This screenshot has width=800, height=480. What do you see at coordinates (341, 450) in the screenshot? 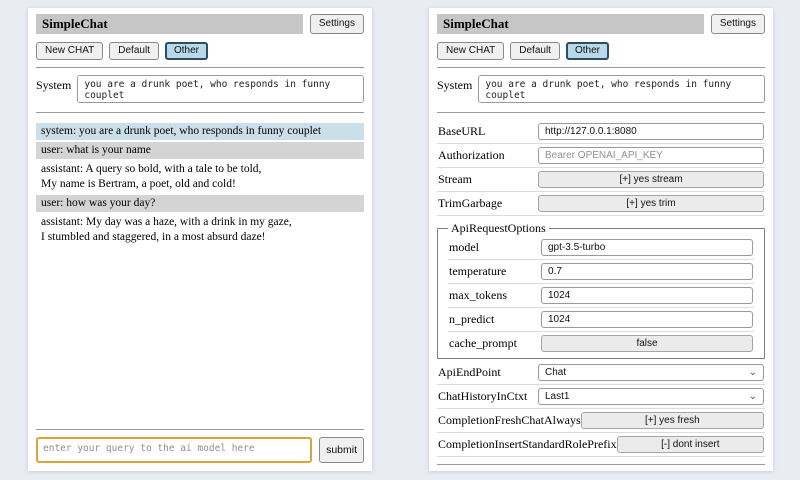
I see `submit-button: submit` at bounding box center [341, 450].